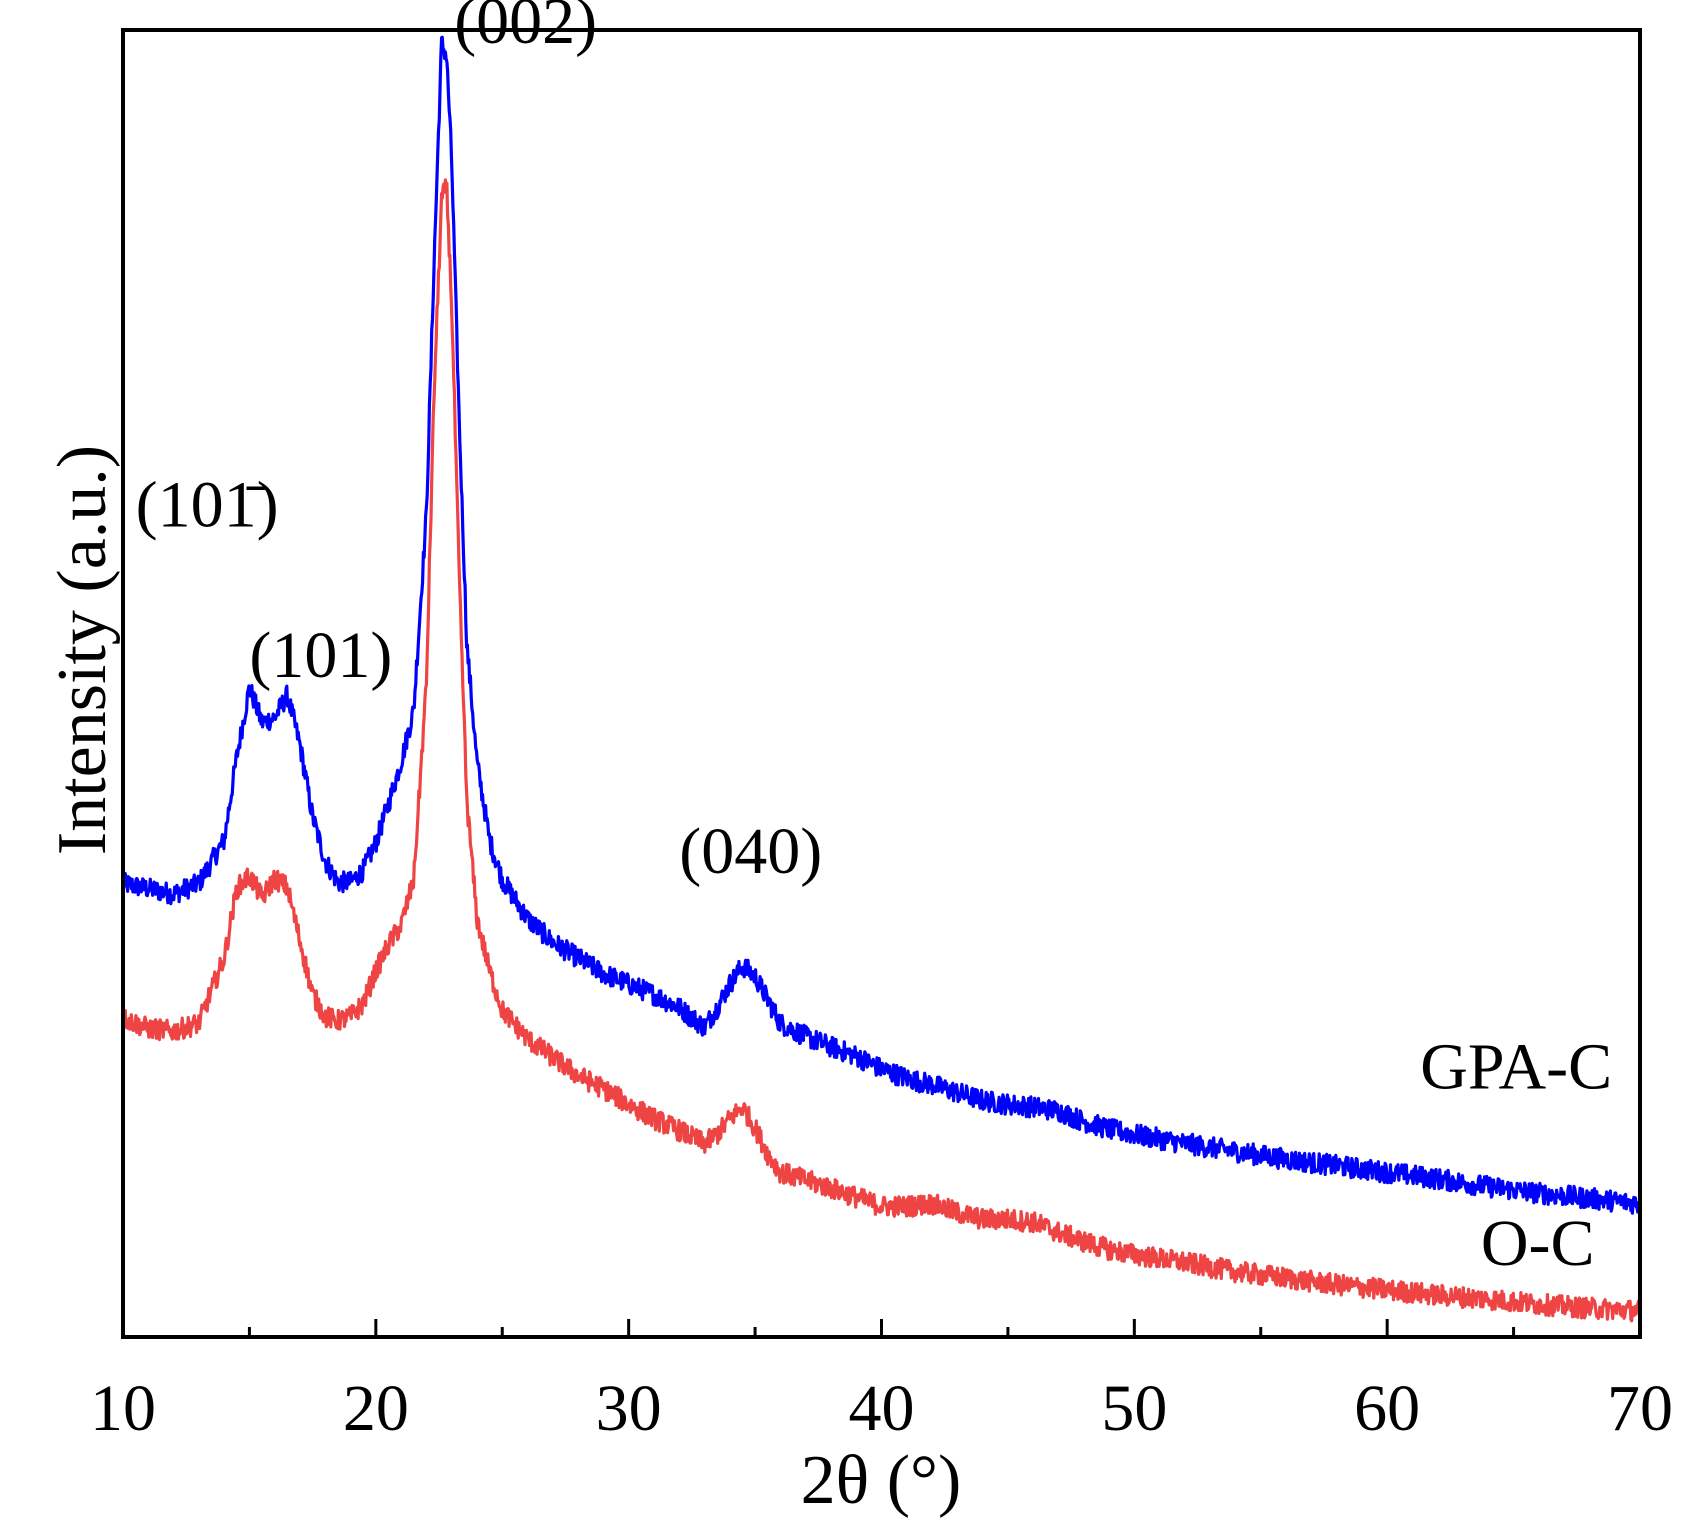 The width and height of the screenshot is (1700, 1533). What do you see at coordinates (376, 1408) in the screenshot?
I see `x-tick-label: 20` at bounding box center [376, 1408].